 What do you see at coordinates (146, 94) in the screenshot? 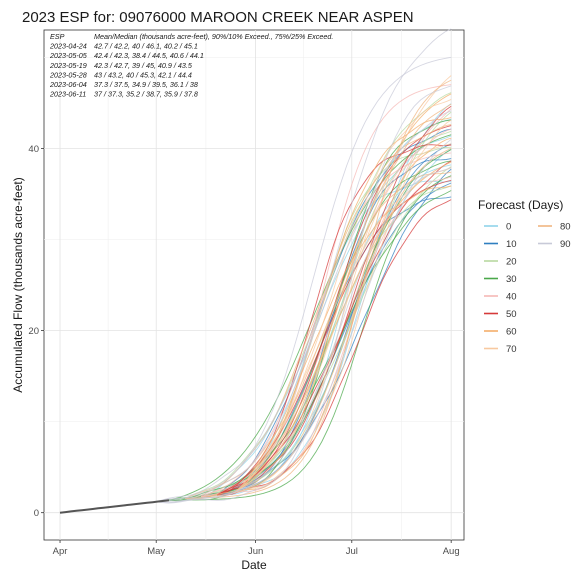
I see `annotation-row-stats: 37 / 37.3, 35.2 / 38.7, 35.9 / 37.8` at bounding box center [146, 94].